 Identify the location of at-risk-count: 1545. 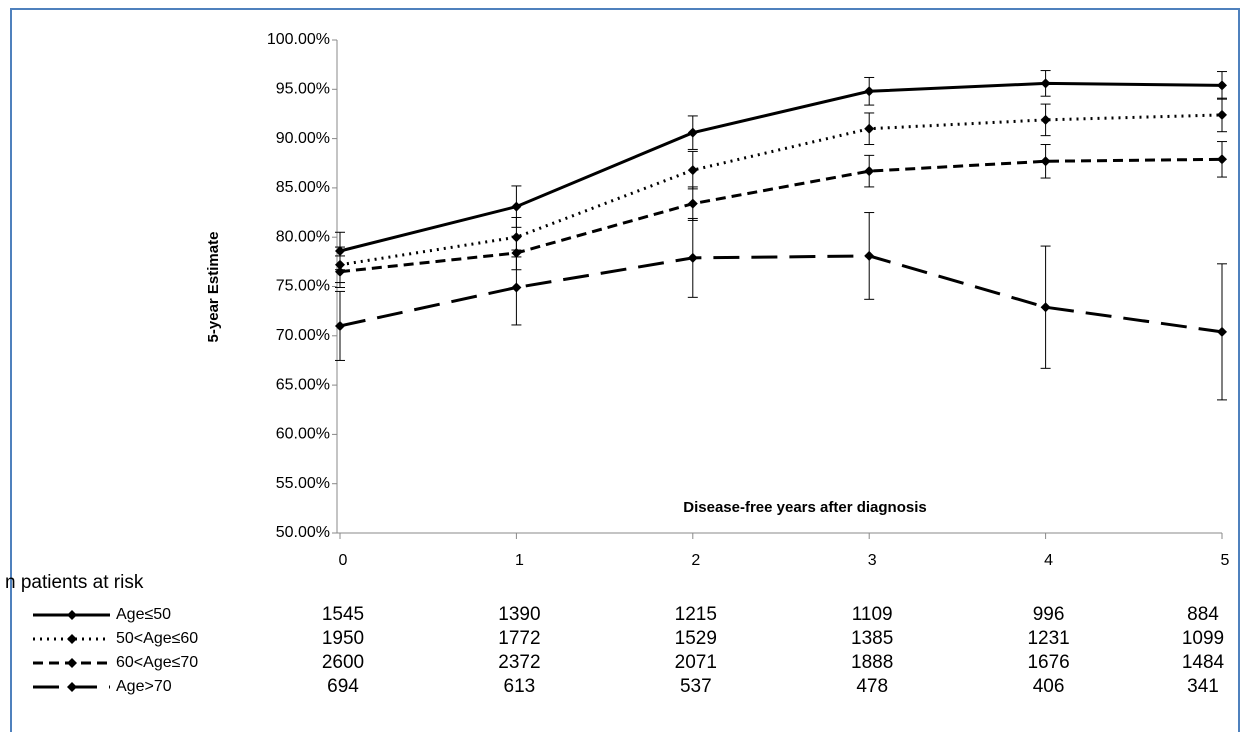
(343, 614).